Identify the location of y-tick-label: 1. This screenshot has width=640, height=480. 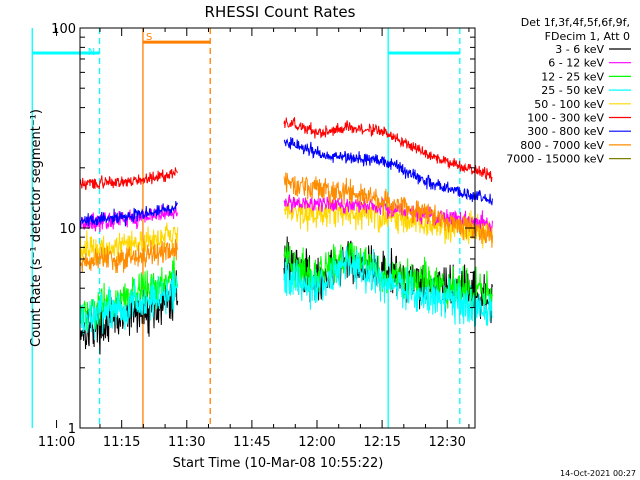
(72, 429).